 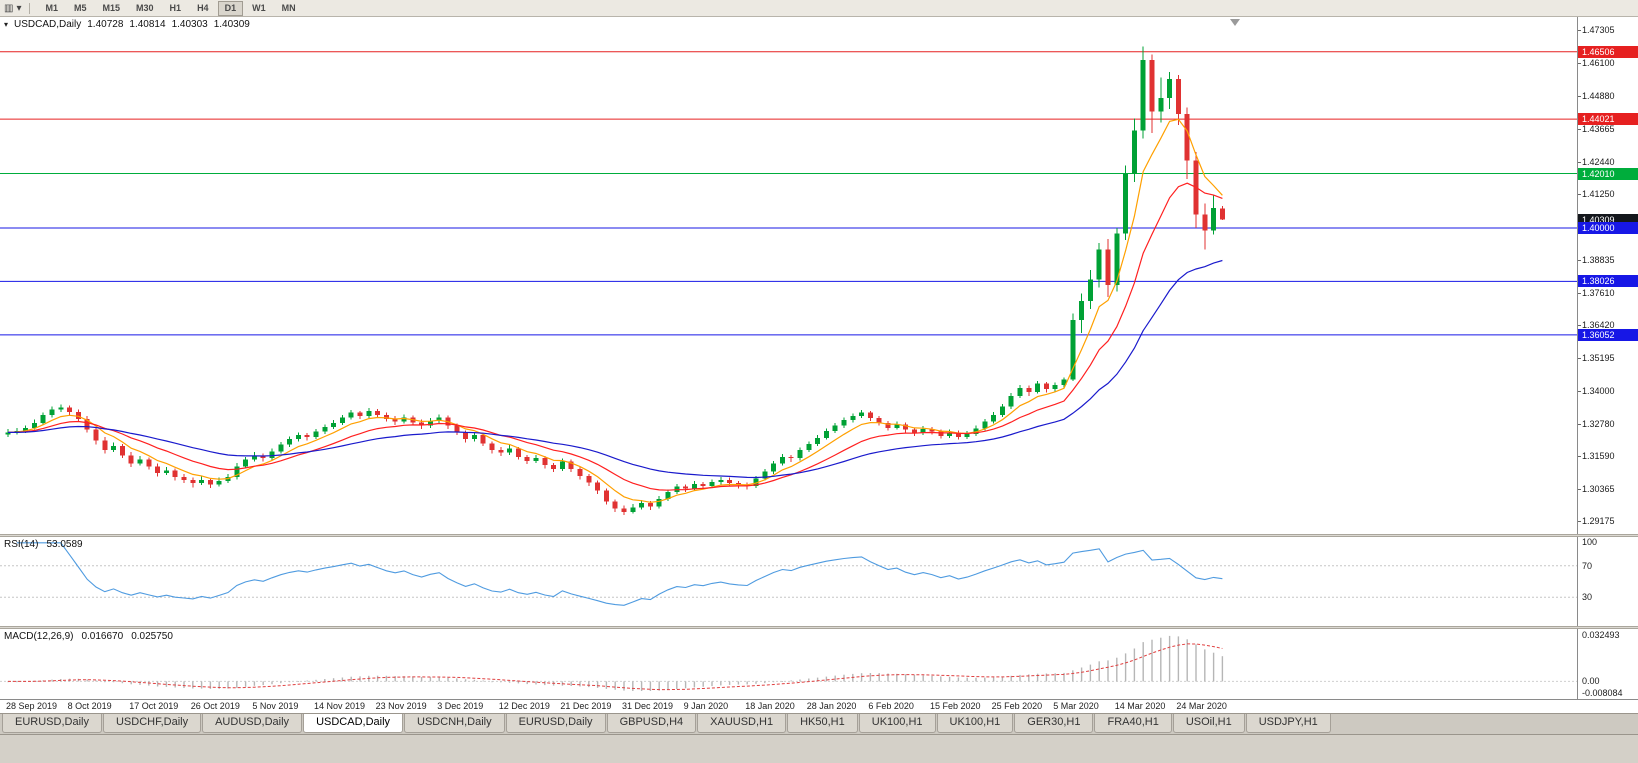 What do you see at coordinates (105, 24) in the screenshot?
I see `open-value: 1.40728` at bounding box center [105, 24].